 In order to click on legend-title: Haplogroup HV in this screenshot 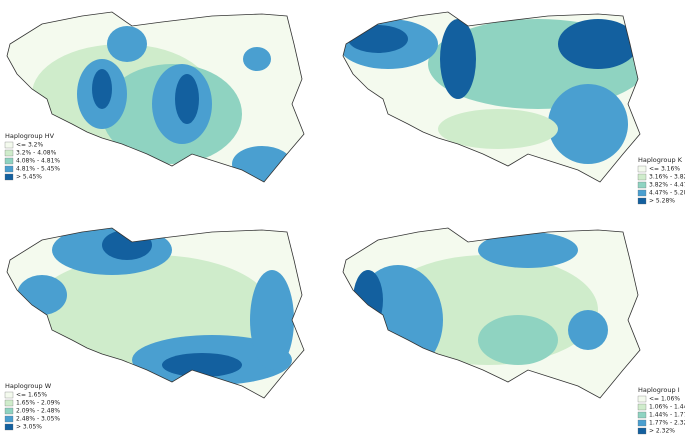, I will do `click(30, 136)`.